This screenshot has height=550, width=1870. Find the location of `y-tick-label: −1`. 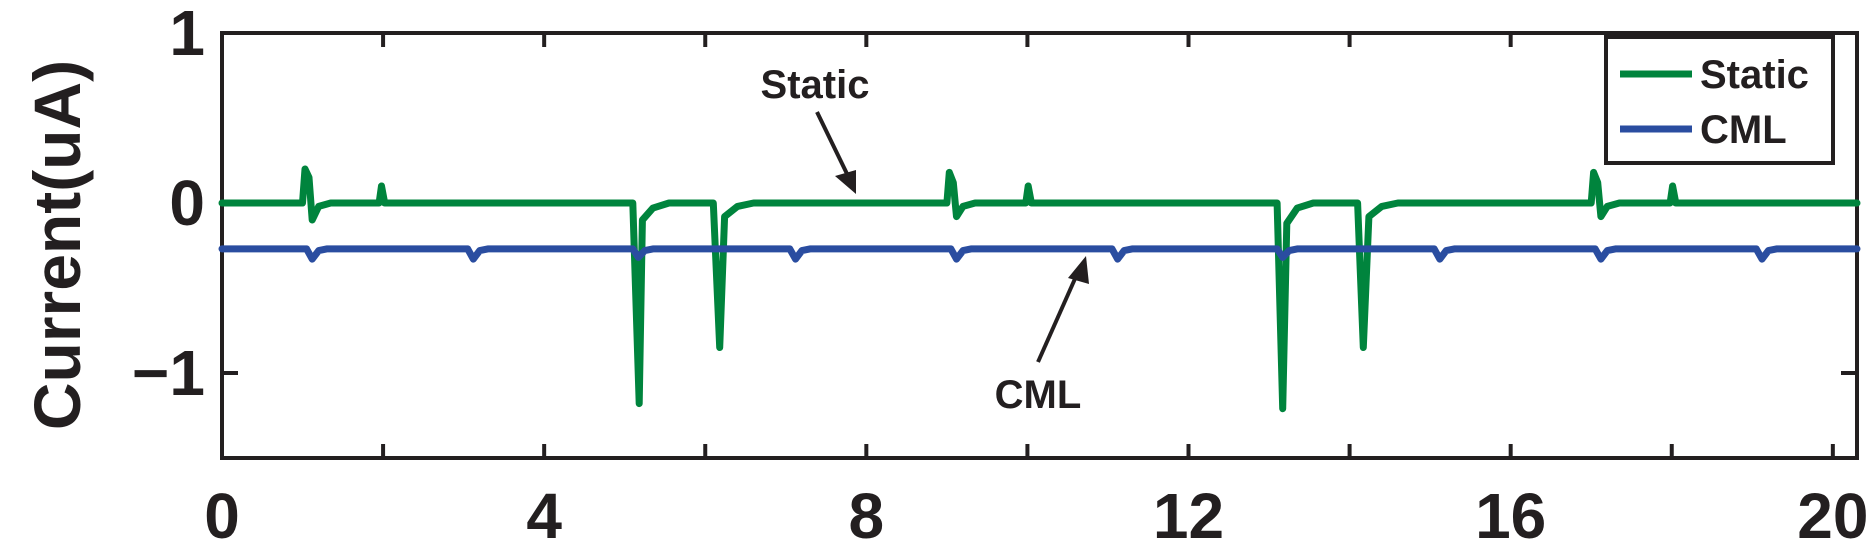

y-tick-label: −1 is located at coordinates (168, 373).